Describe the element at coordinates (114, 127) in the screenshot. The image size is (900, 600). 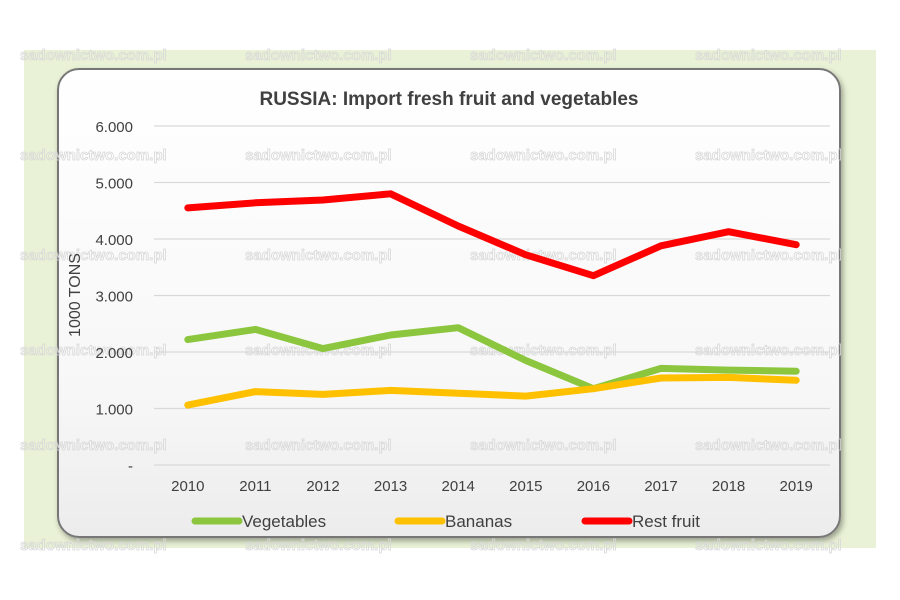
I see `y-tick-label: 6.000` at that location.